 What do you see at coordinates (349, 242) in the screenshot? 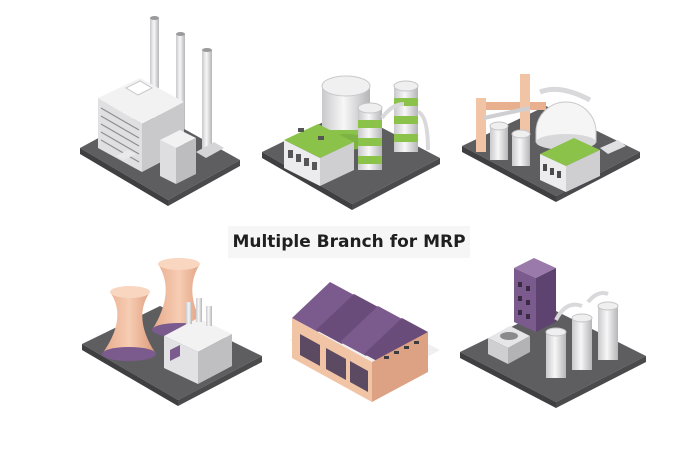
I see `page-title: Multiple Branch for MRP` at bounding box center [349, 242].